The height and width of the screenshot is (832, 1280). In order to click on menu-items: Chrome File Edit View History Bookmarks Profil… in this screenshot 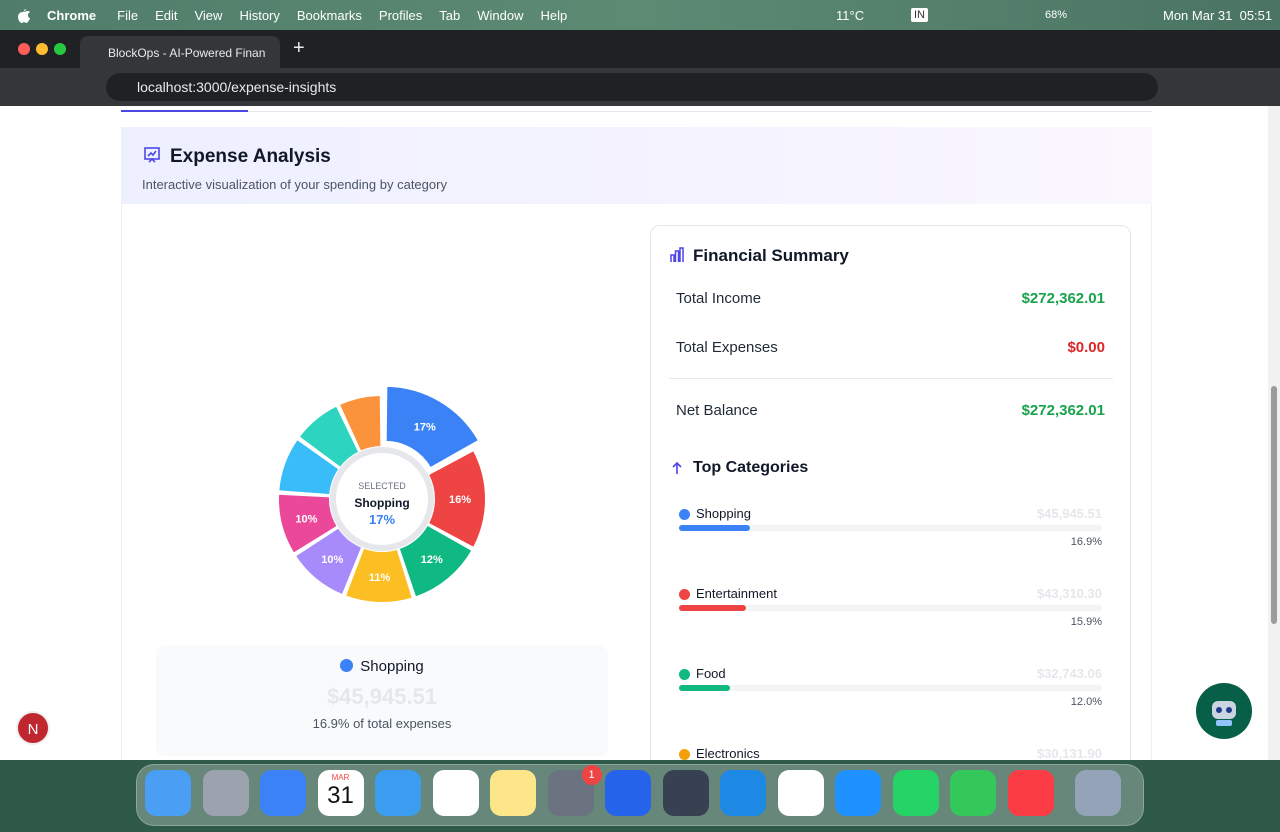, I will do `click(307, 15)`.